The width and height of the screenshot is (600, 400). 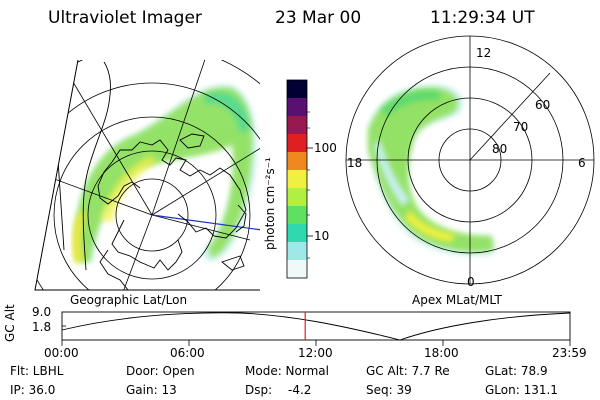 I want to click on glat-info: GLat: 78.9, so click(x=516, y=371).